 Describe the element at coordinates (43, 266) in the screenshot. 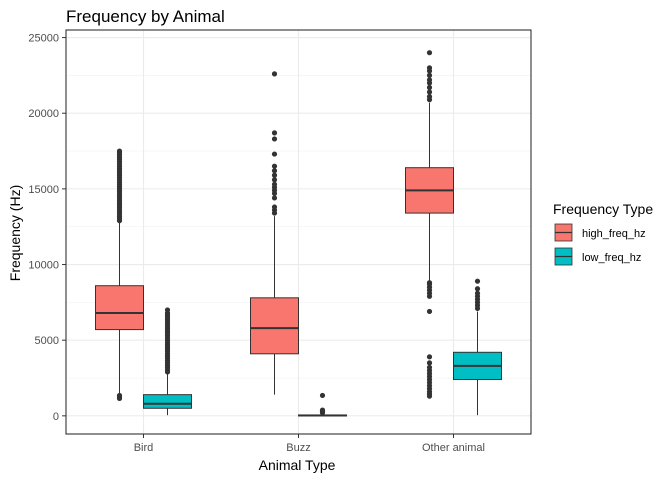

I see `y-tick-label: 10000` at that location.